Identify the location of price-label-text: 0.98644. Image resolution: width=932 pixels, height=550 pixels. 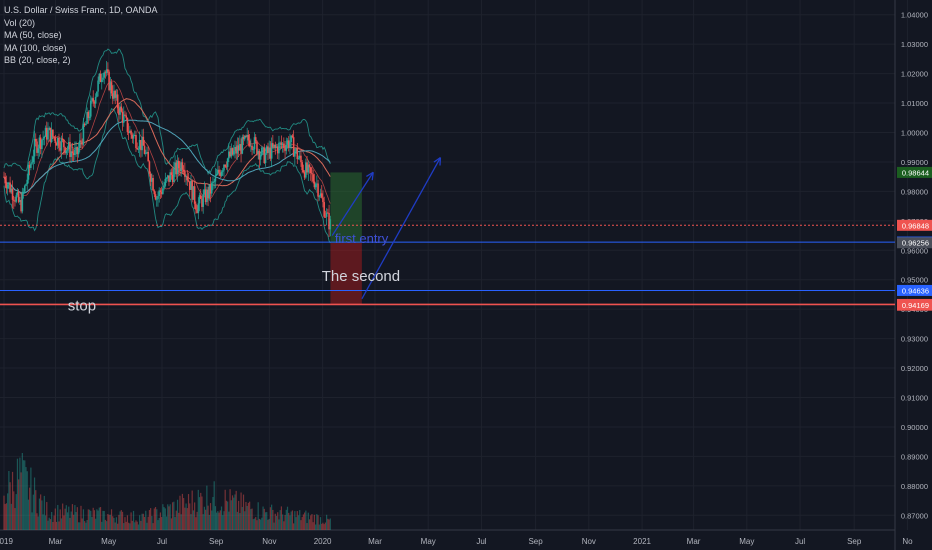
(915, 172).